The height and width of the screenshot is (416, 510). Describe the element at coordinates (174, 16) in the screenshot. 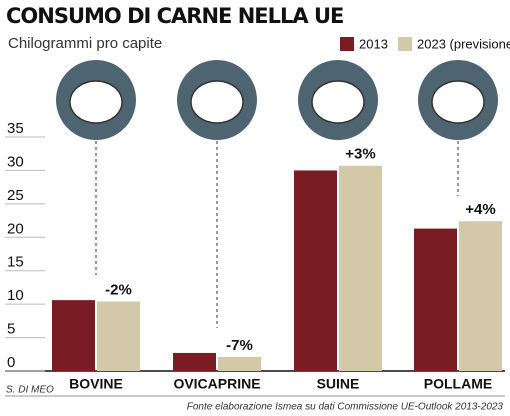

I see `chart-title: CONSUMO DI CARNE NELLA UE` at that location.